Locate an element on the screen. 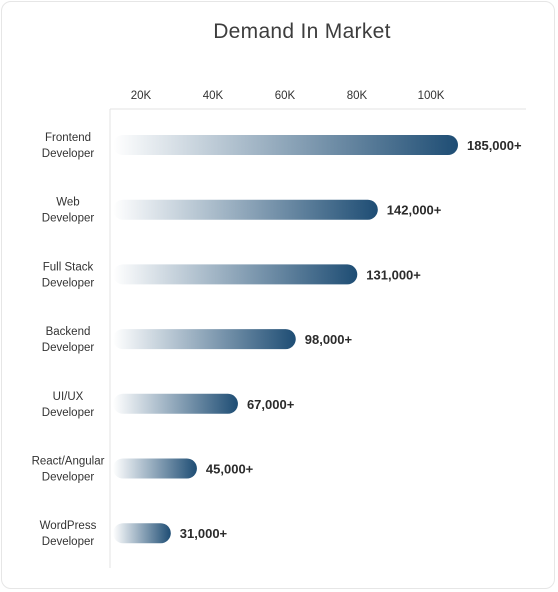 This screenshot has height=592, width=558. category-label: Frontend Developer is located at coordinates (68, 146).